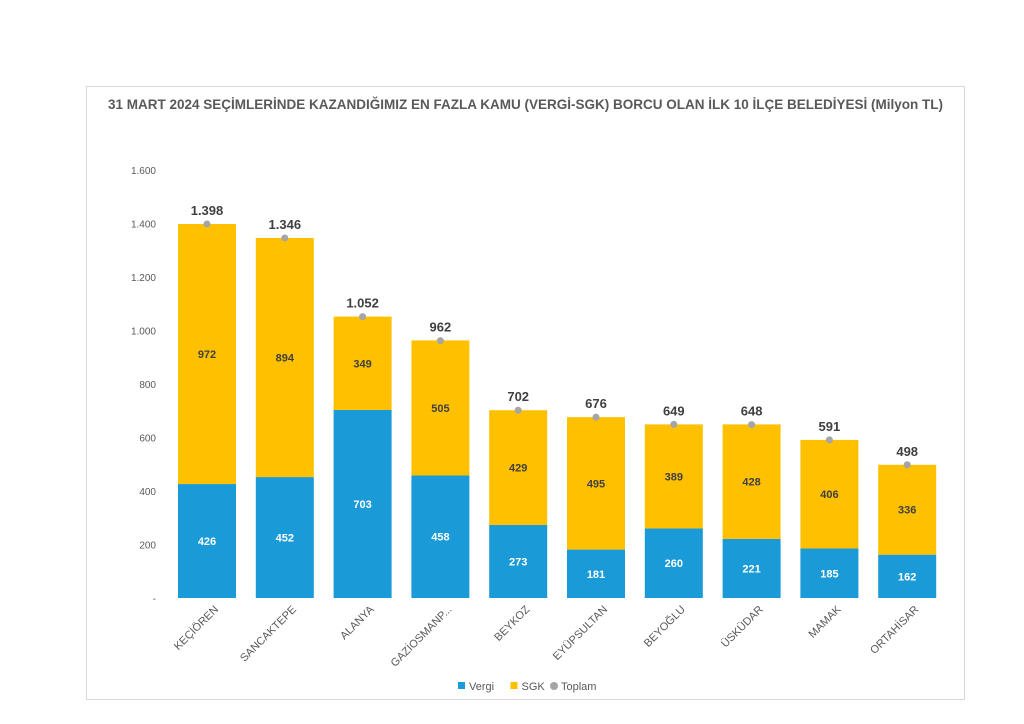  I want to click on x-tick-label: BEYOĞLU, so click(664, 626).